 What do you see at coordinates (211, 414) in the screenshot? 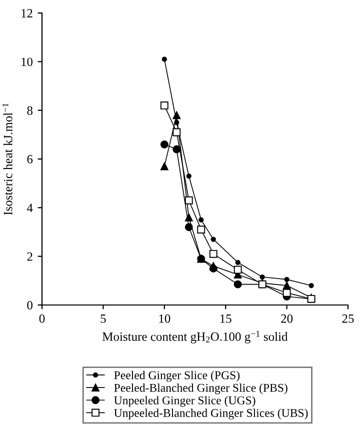
I see `legend-label: Unpeeled-Blanched Ginger Slices (UBS)` at bounding box center [211, 414].